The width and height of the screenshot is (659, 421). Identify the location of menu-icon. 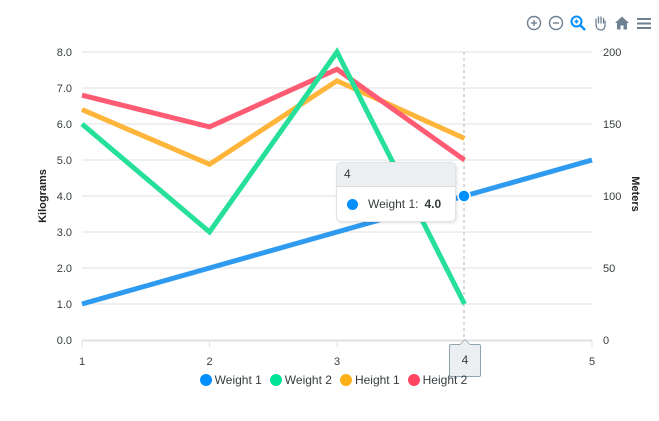
(644, 23).